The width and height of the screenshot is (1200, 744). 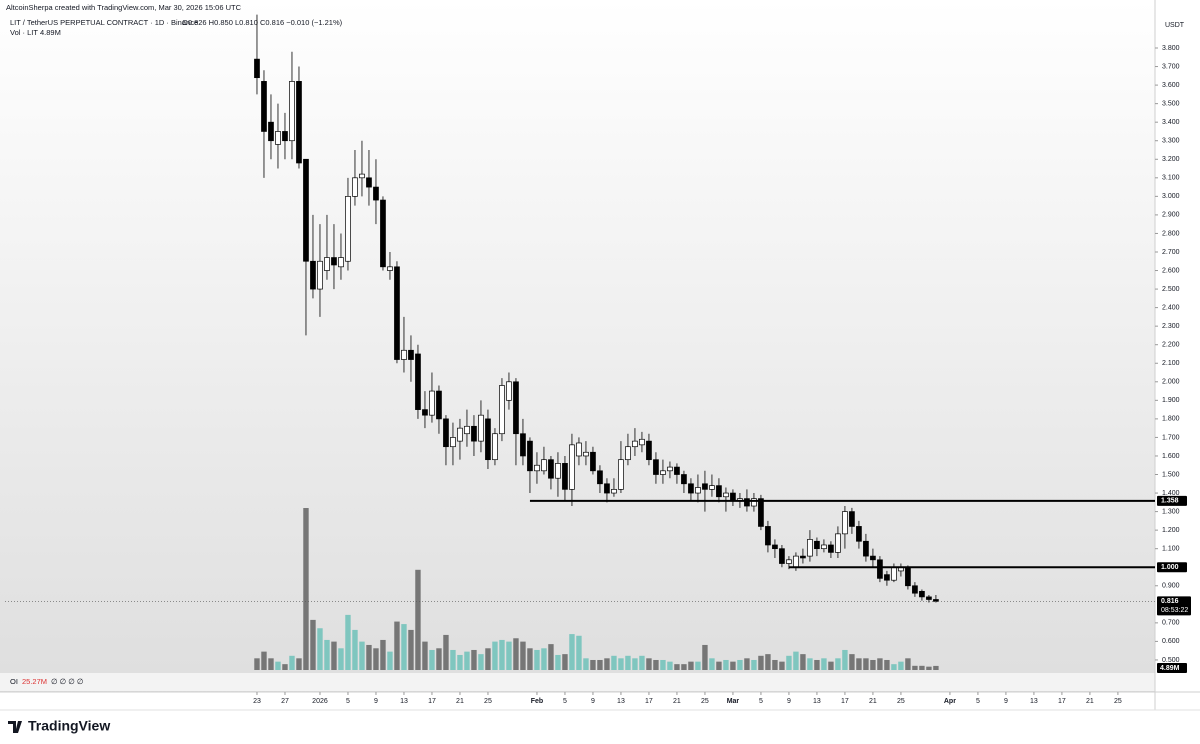 I want to click on y-tick-label: 1.200, so click(x=1171, y=530).